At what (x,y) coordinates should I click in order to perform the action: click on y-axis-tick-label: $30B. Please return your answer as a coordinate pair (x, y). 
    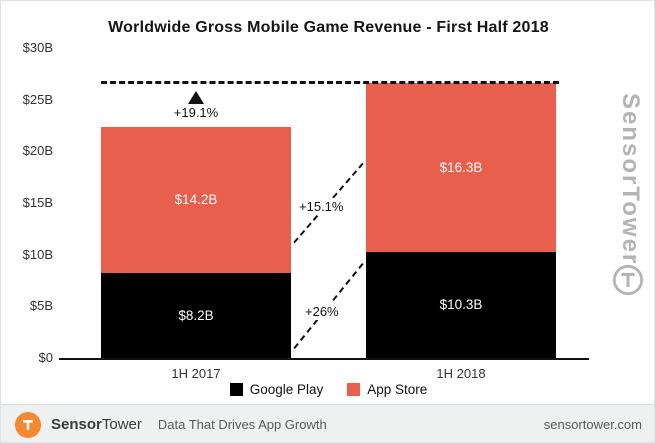
    Looking at the image, I should click on (37, 47).